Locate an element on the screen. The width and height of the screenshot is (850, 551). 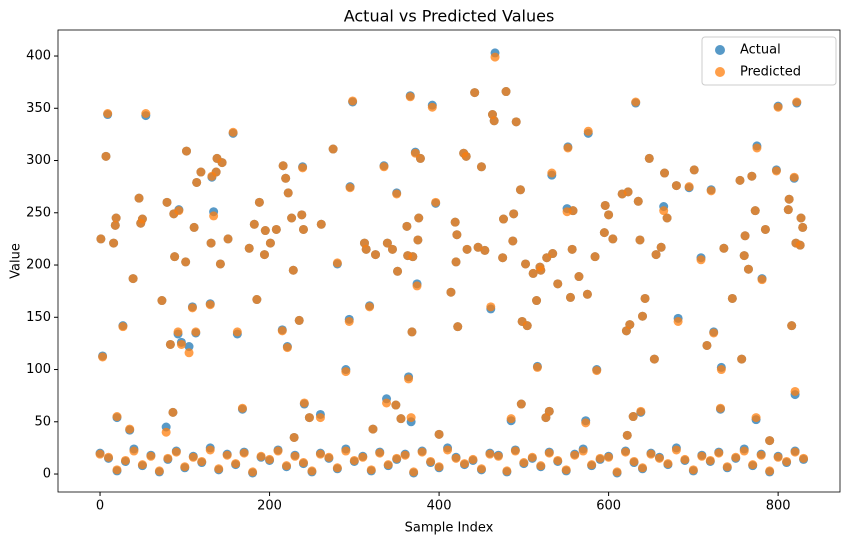
y-tick-label: 200 is located at coordinates (38, 265).